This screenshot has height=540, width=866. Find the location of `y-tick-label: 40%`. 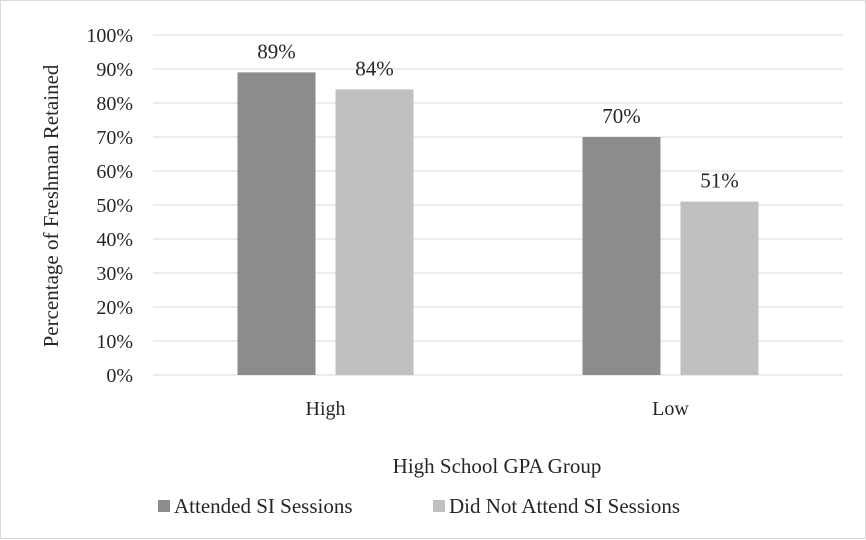

y-tick-label: 40% is located at coordinates (114, 240).